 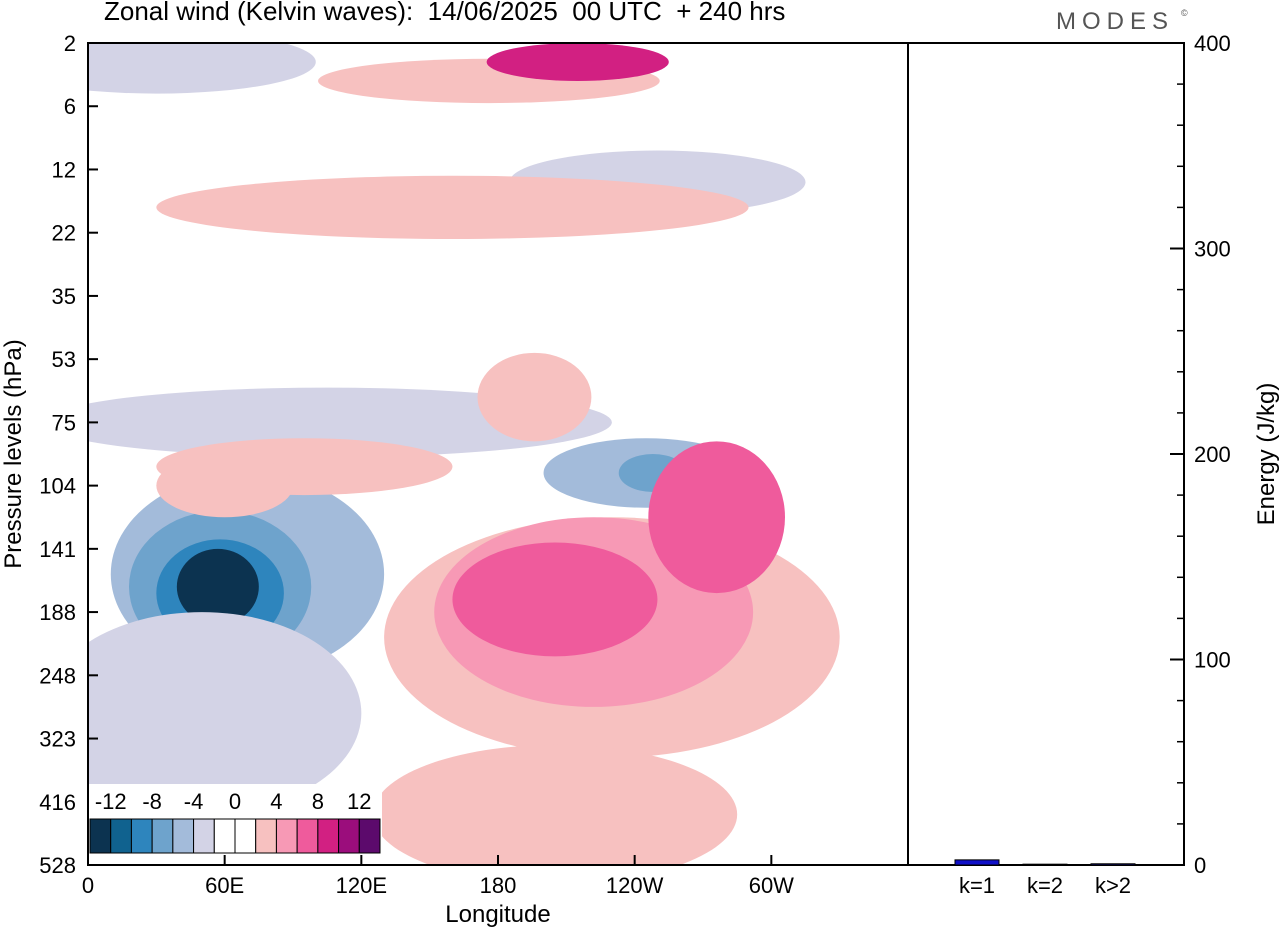 I want to click on y-tick-label: 248, so click(x=57, y=675).